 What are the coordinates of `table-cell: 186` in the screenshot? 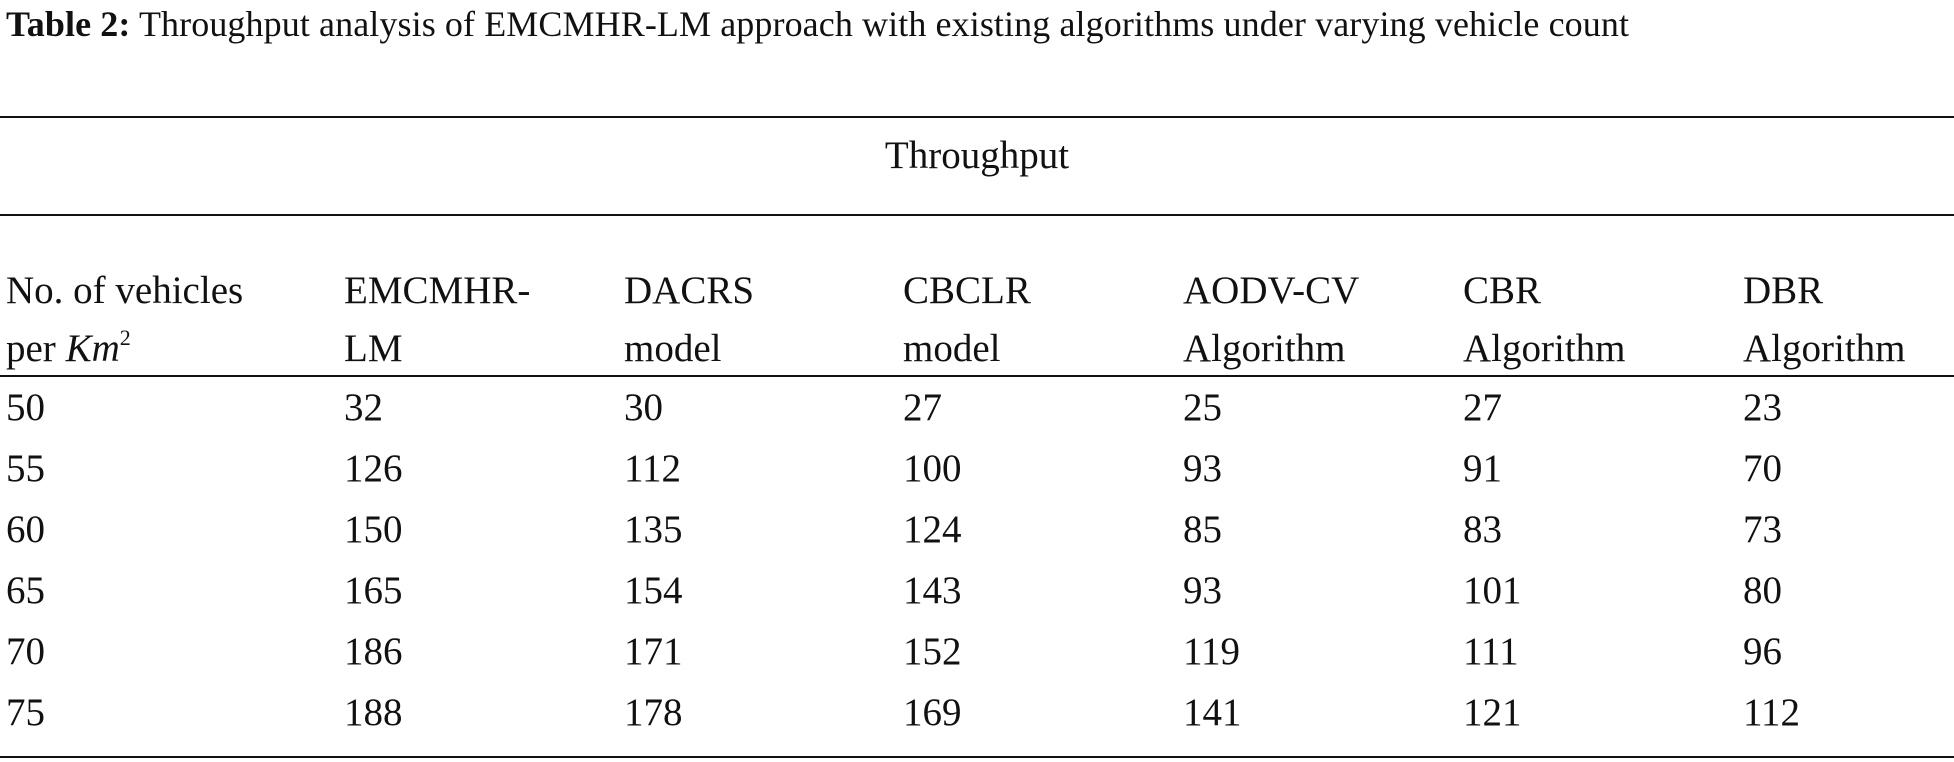 It's located at (373, 651).